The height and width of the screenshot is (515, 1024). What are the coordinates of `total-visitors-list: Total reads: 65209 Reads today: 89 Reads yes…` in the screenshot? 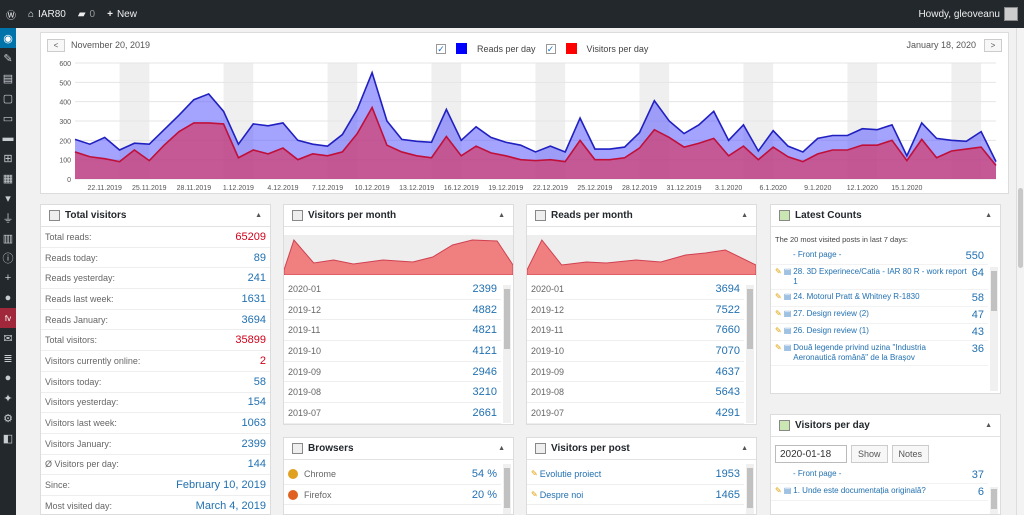 It's located at (155, 370).